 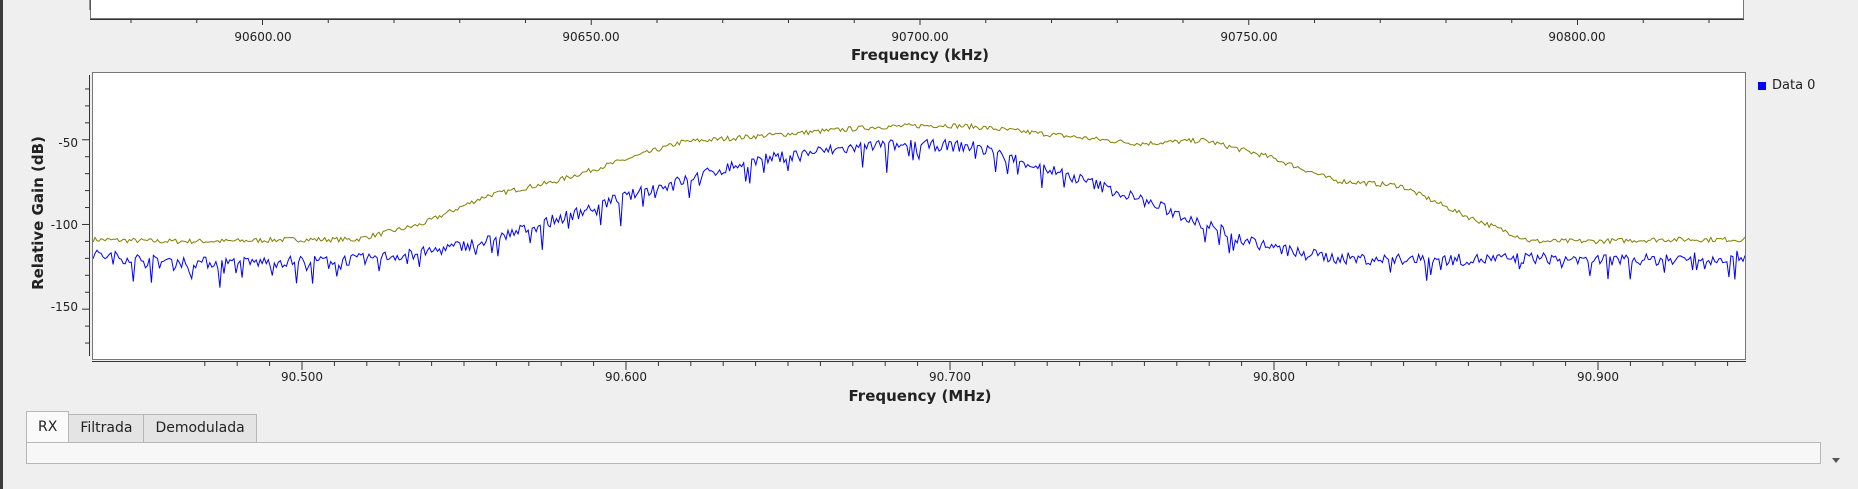 I want to click on tab-demodulada: Demodulada, so click(x=200, y=428).